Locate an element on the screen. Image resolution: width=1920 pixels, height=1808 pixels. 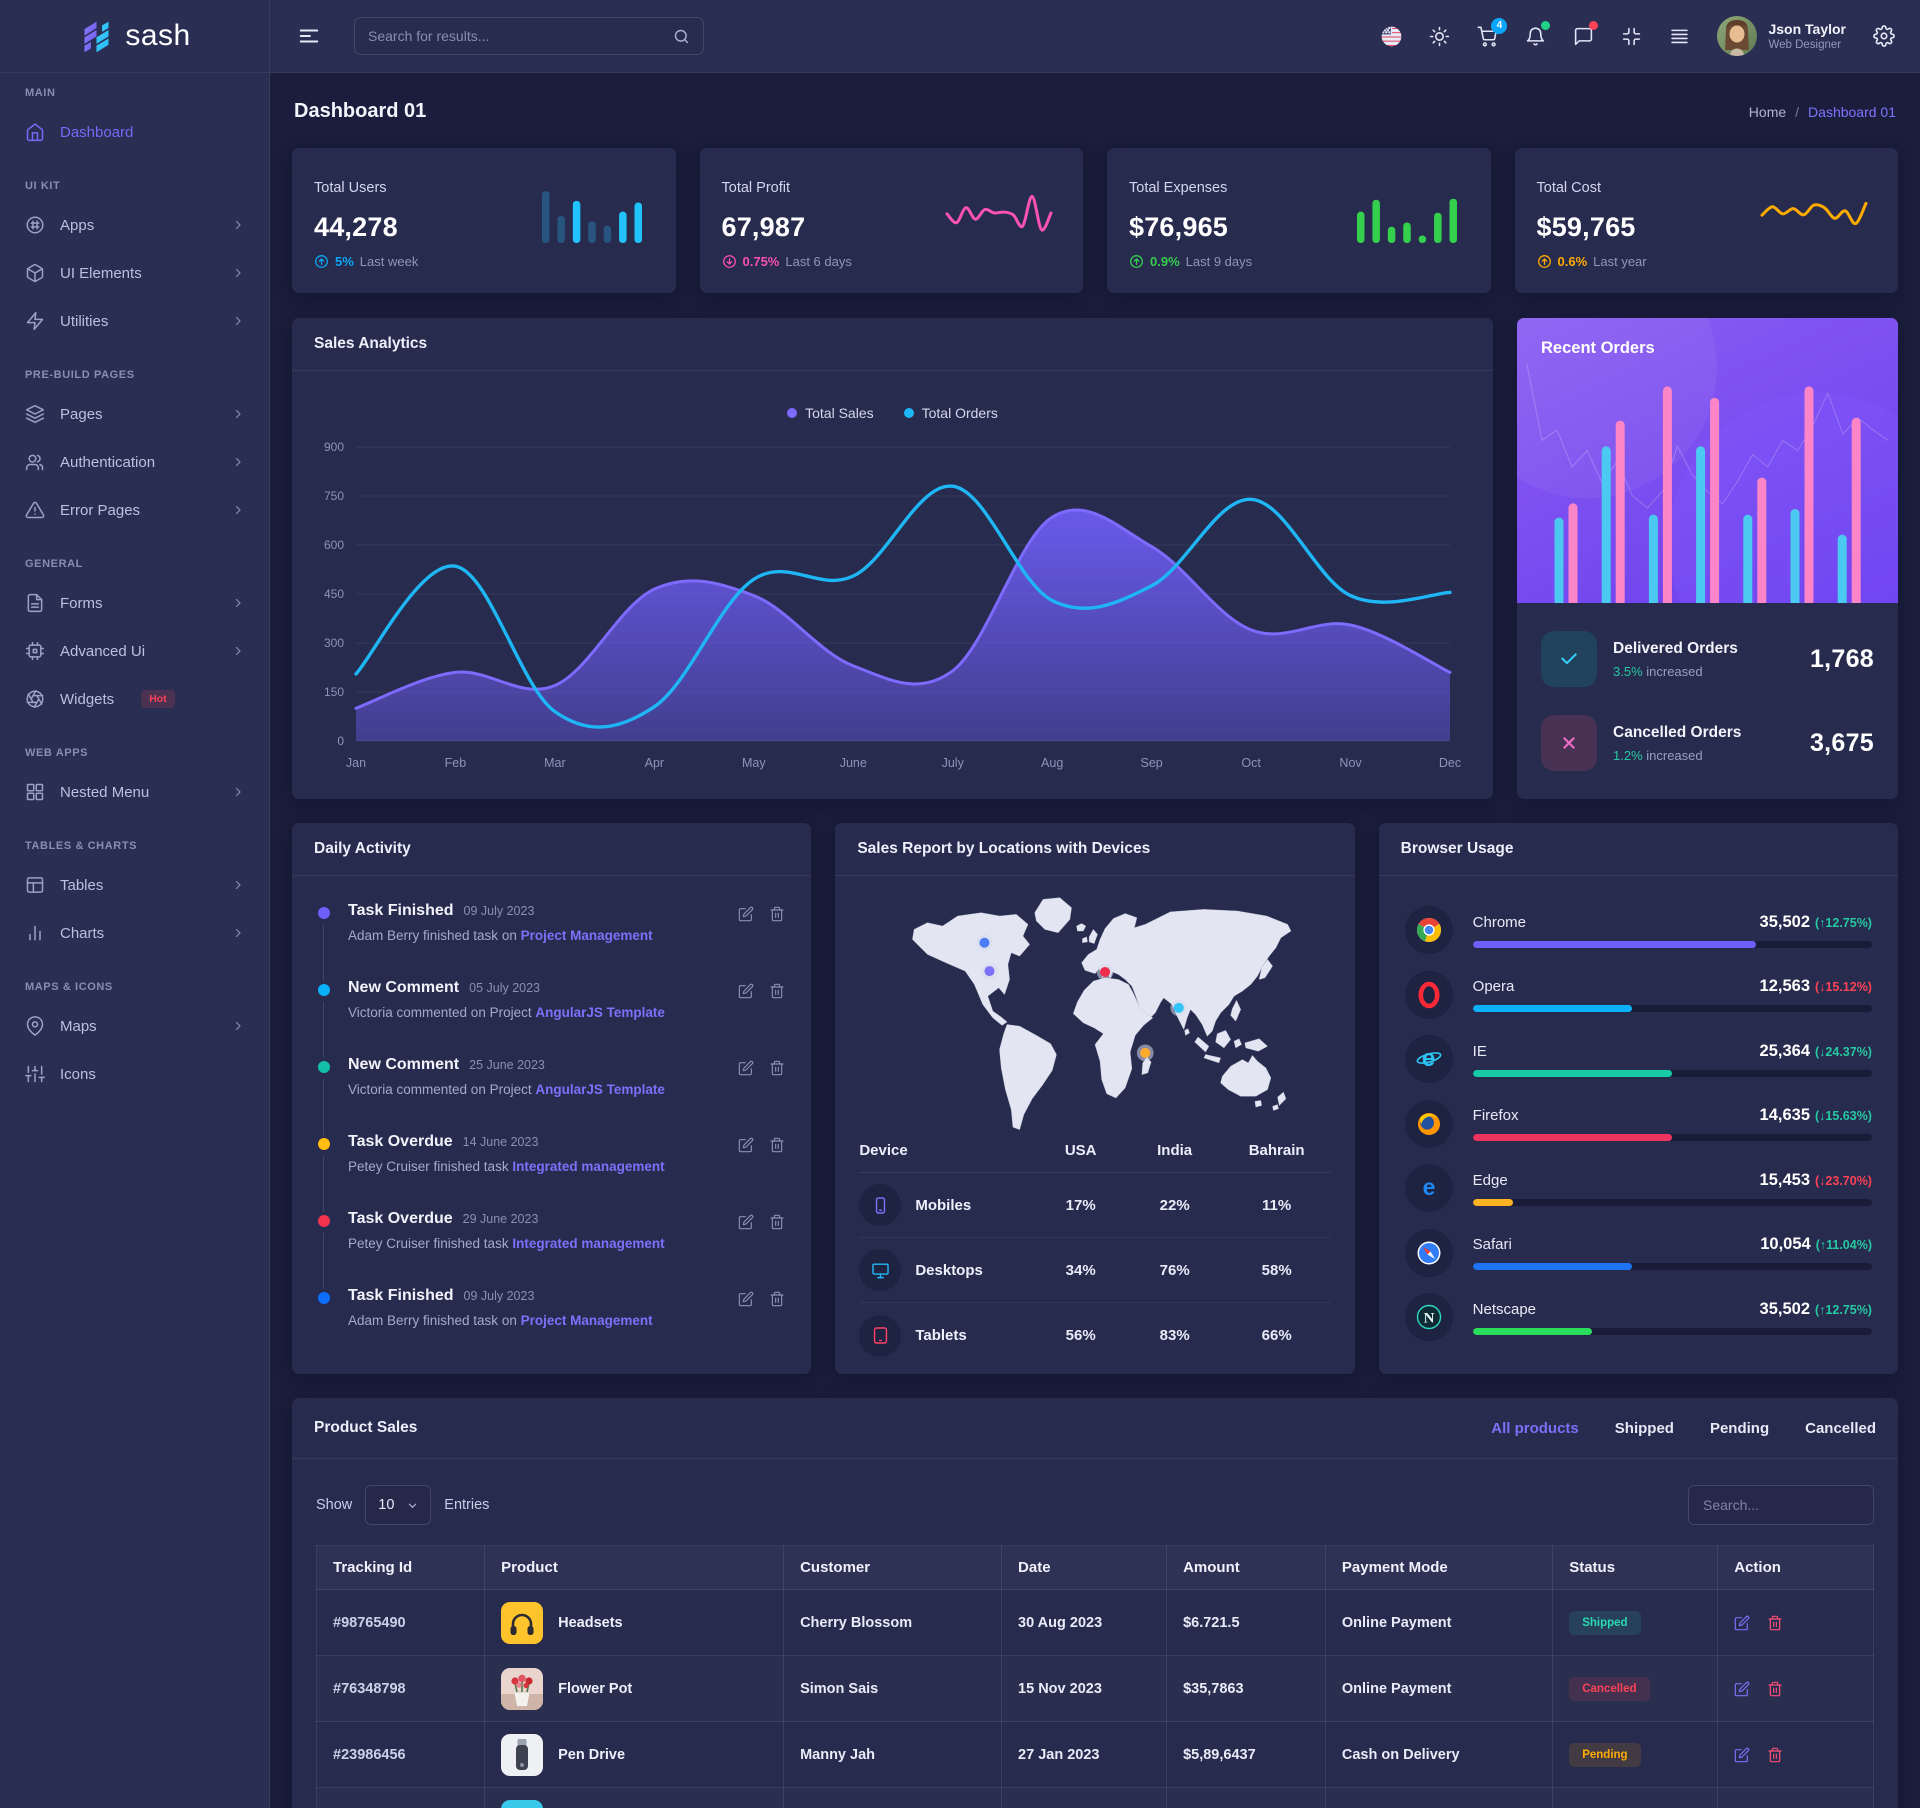
svg-text: May is located at coordinates (754, 763).